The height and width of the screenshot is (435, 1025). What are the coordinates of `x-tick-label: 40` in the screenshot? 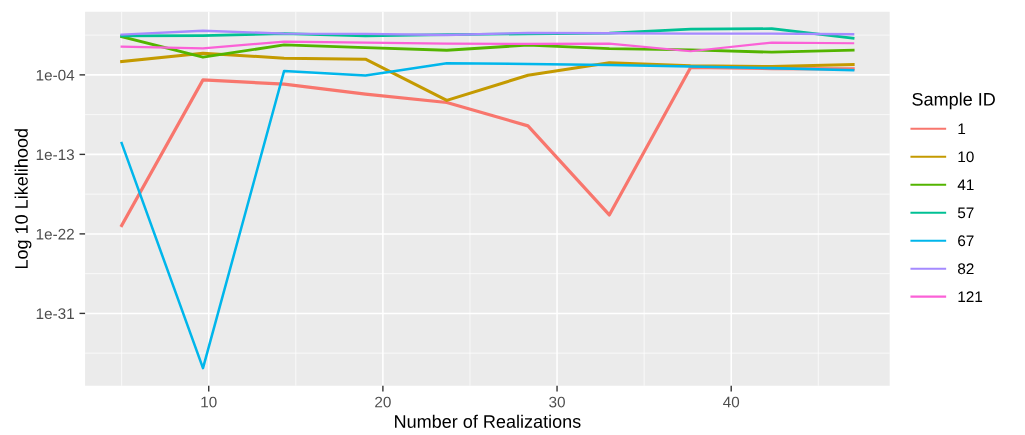 It's located at (731, 402).